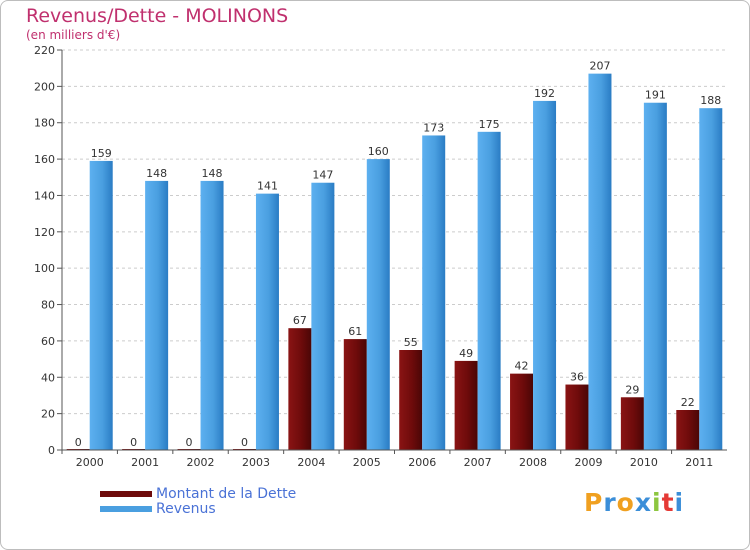 The height and width of the screenshot is (550, 750). What do you see at coordinates (625, 502) in the screenshot?
I see `logo-letter: o` at bounding box center [625, 502].